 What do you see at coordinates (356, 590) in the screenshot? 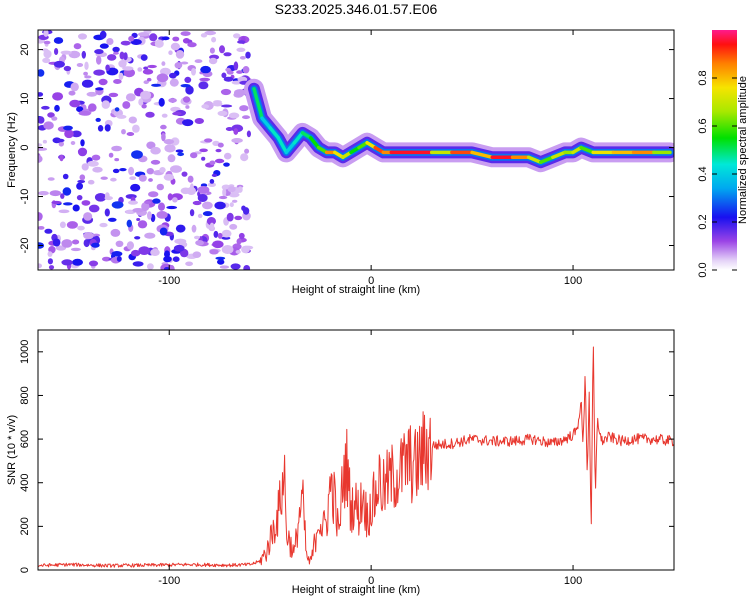
I see `snr-xlabel: Height of straight line (km)` at bounding box center [356, 590].